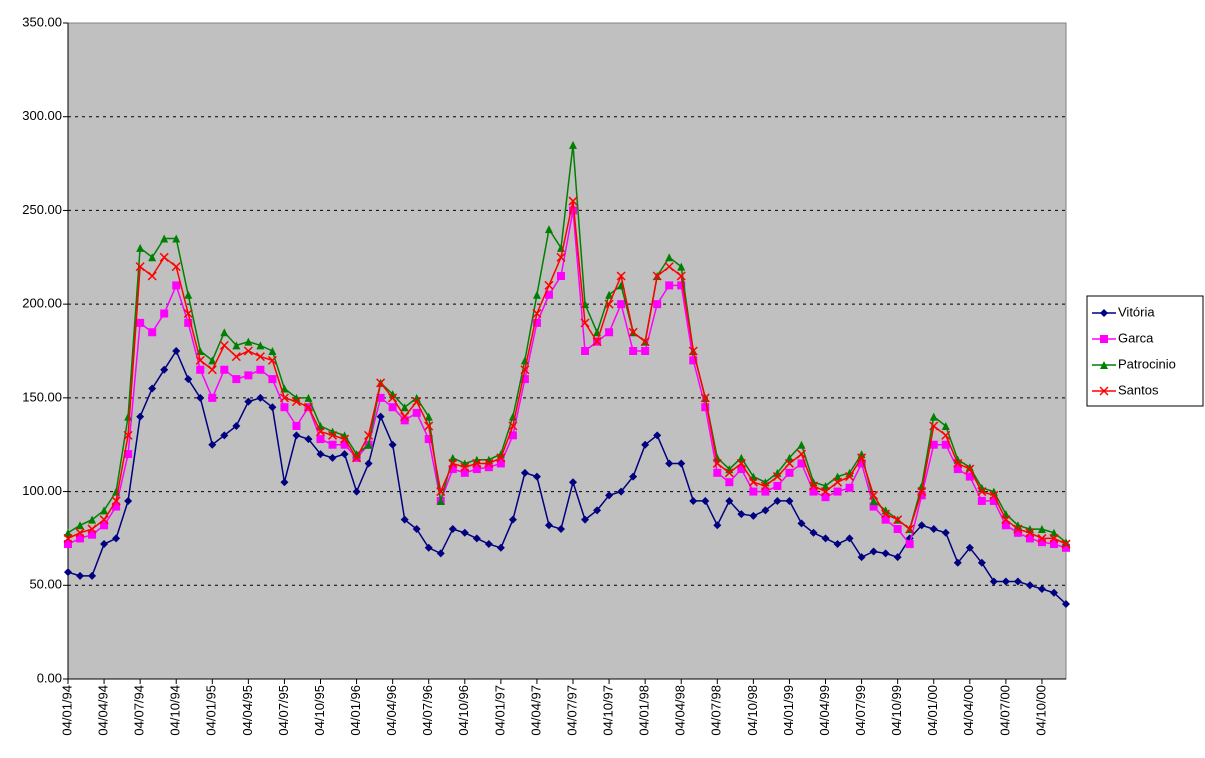 This screenshot has width=1205, height=758. What do you see at coordinates (247, 710) in the screenshot?
I see `x-tick-label: 04/04/95` at bounding box center [247, 710].